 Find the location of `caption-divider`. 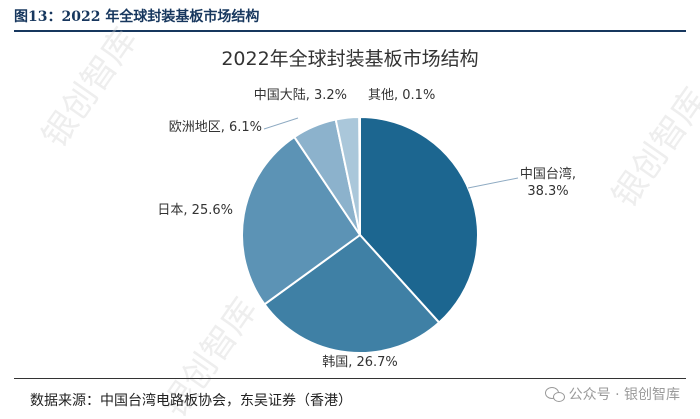

caption-divider is located at coordinates (350, 31).